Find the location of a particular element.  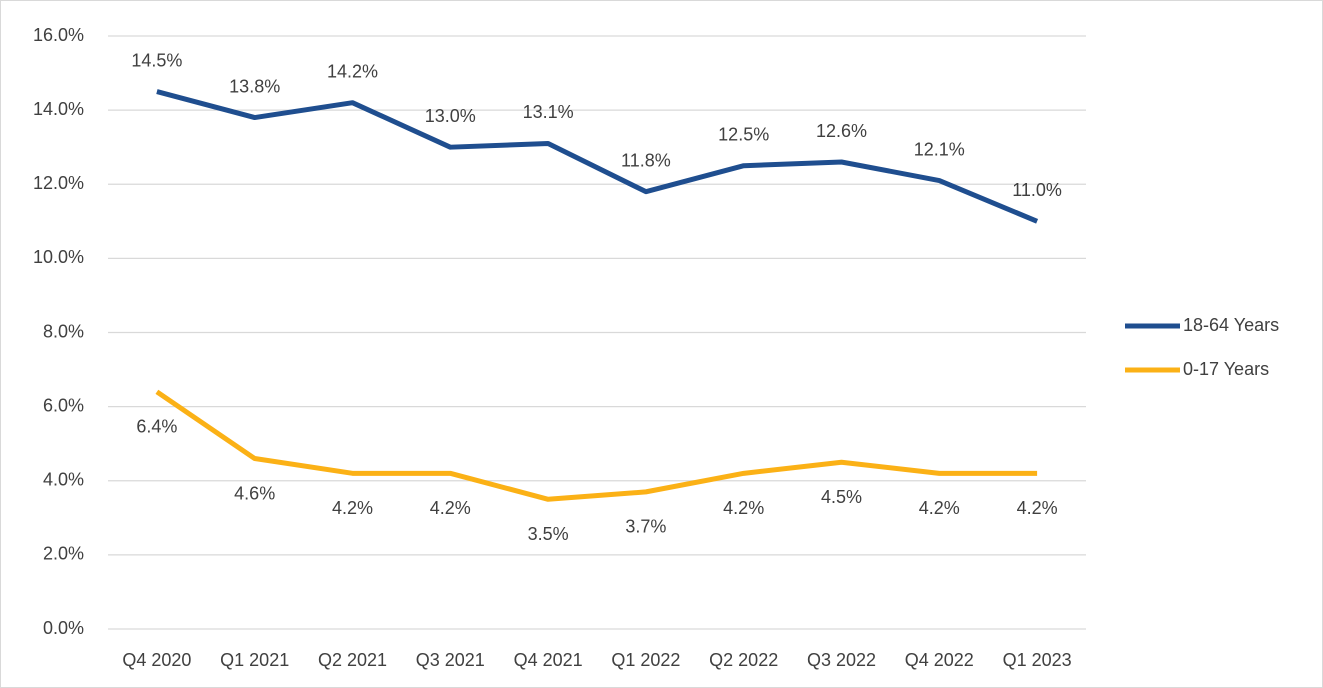

x-tick-label: Q4 2020 is located at coordinates (156, 660).